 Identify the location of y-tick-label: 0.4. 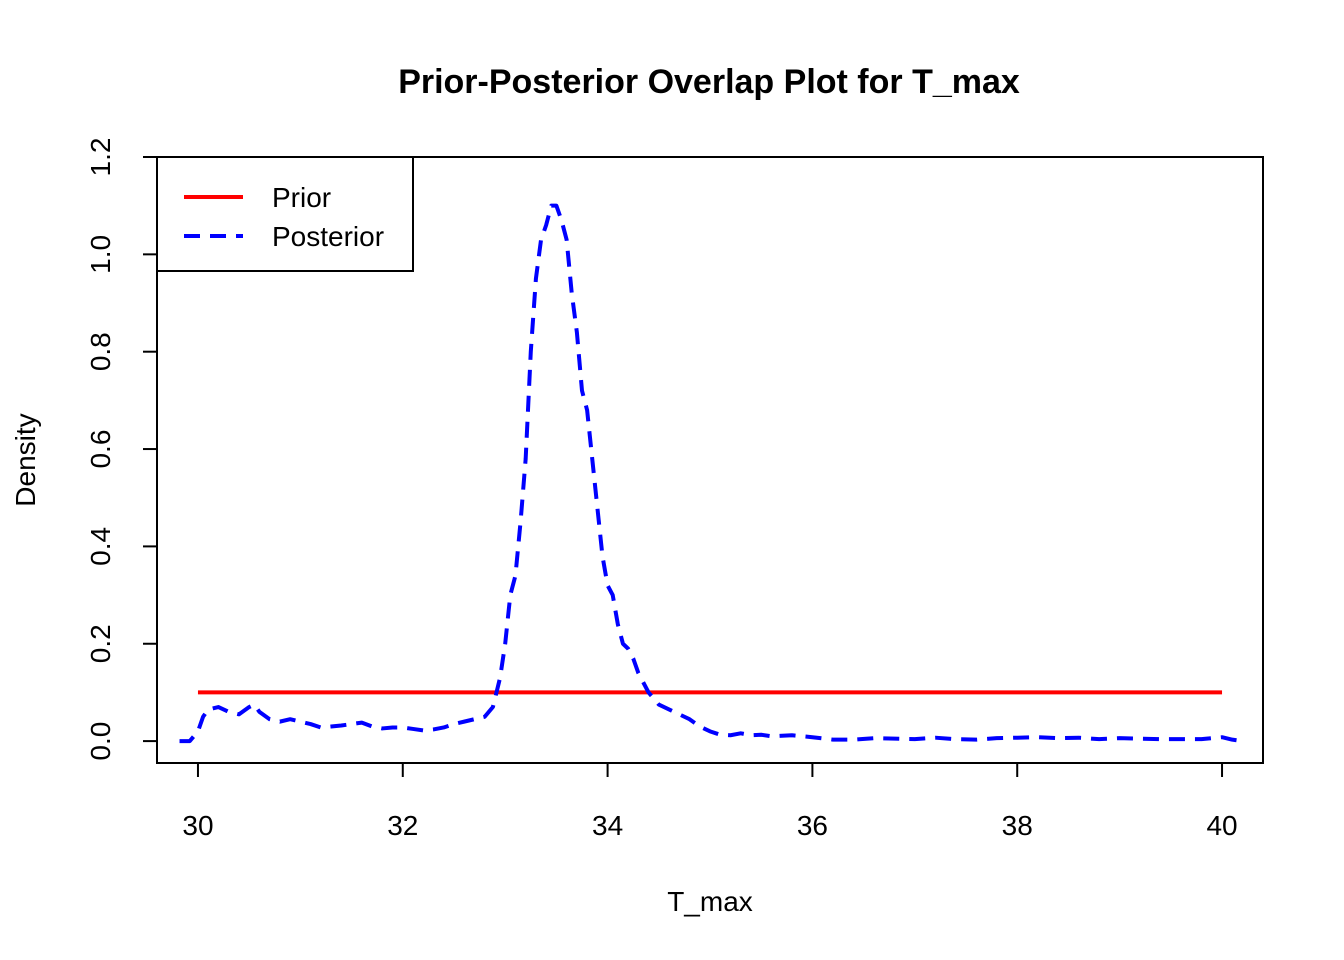
(100, 546).